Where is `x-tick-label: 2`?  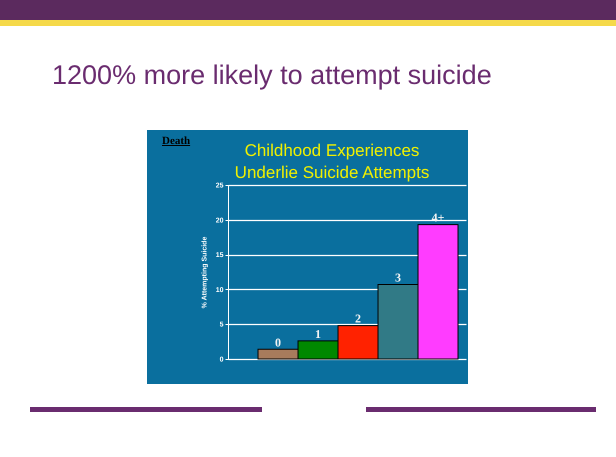 x-tick-label: 2 is located at coordinates (358, 319).